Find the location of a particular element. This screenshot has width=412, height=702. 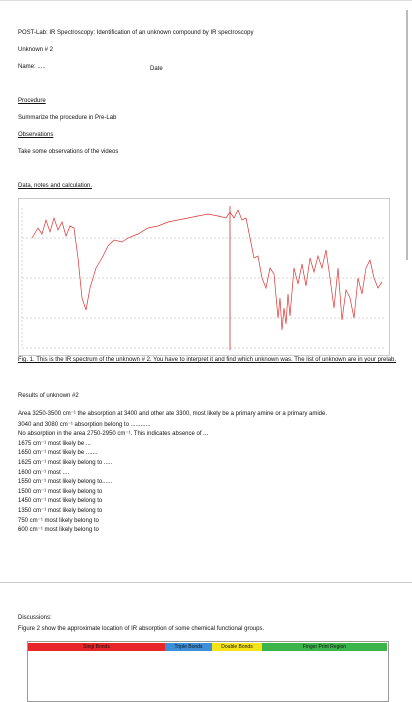

discussions-heading: Discussions: is located at coordinates (35, 618).